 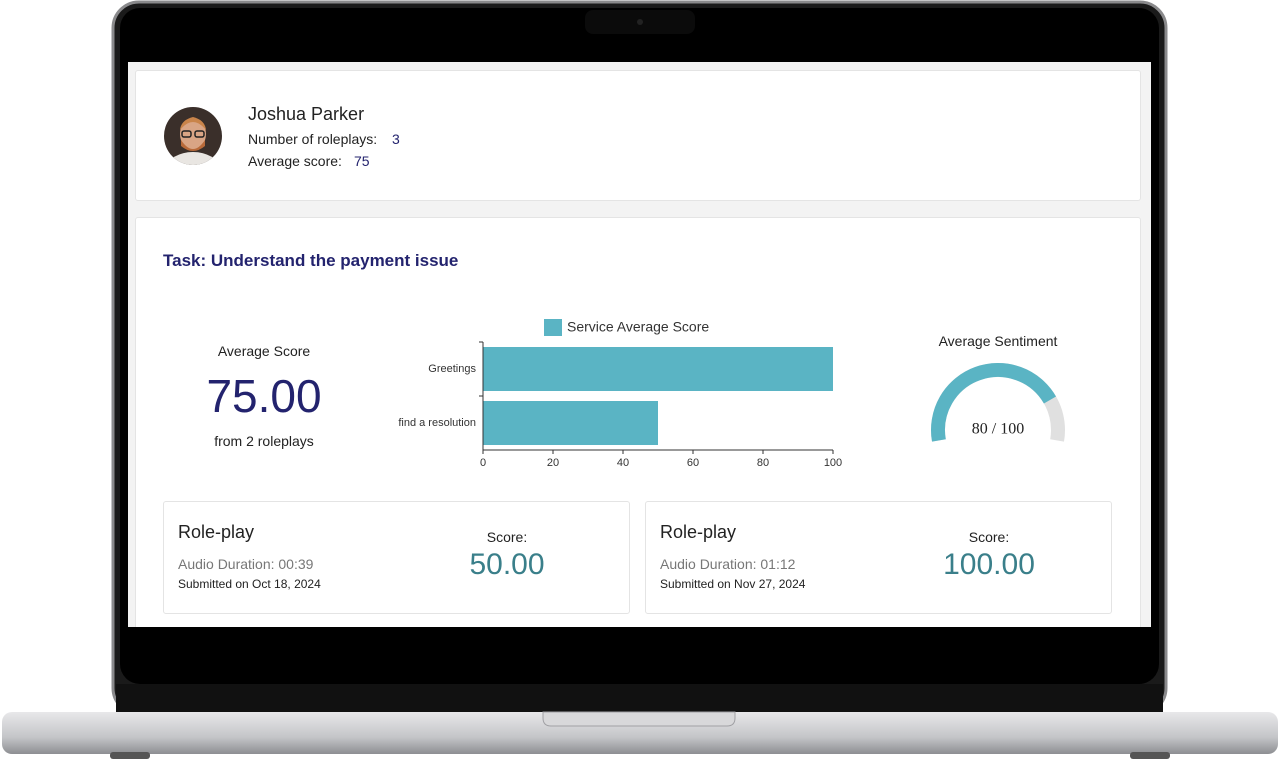 I want to click on task-title: Task: Understand the payment issue, so click(x=311, y=260).